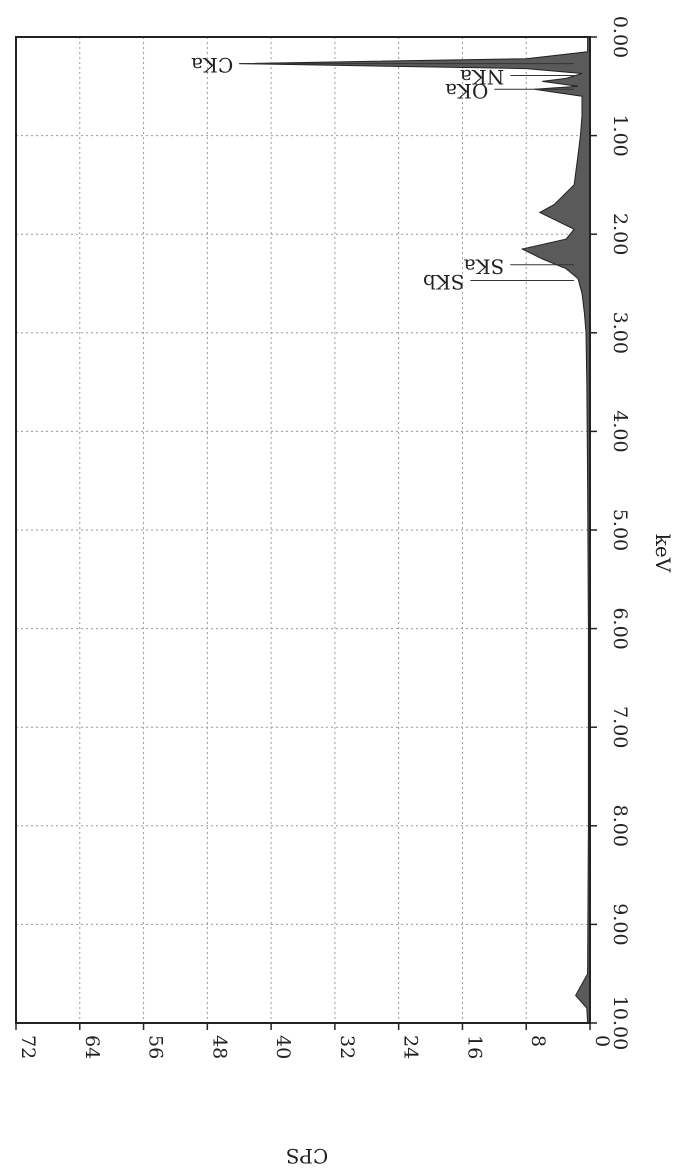  I want to click on x-tick-label: 1.00, so click(620, 135).